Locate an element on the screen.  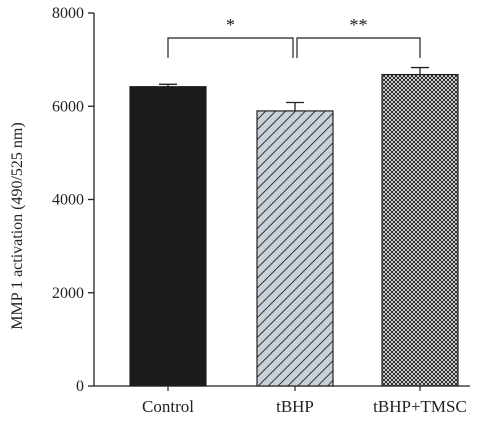
bar-tbhp is located at coordinates (295, 248).